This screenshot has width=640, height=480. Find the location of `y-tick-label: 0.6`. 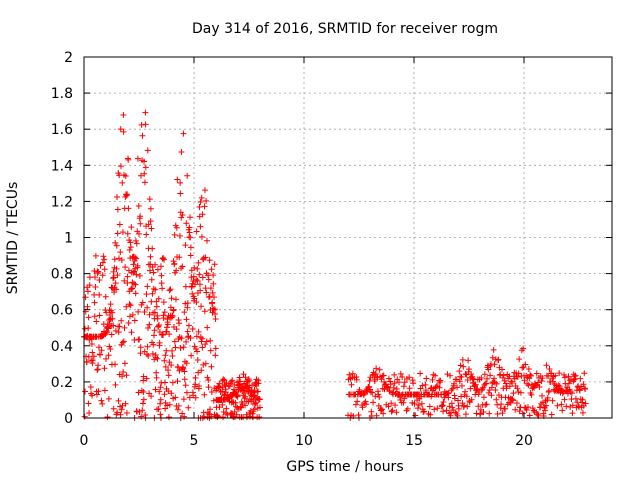

y-tick-label: 0.6 is located at coordinates (62, 311).